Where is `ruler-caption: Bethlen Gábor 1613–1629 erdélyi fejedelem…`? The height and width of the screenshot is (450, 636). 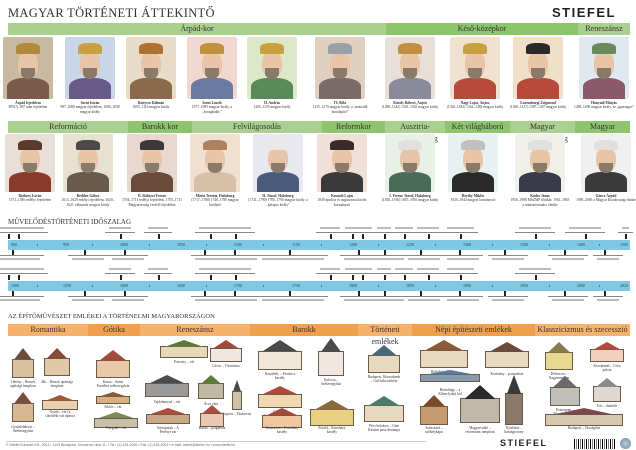
ruler-caption: Bethlen Gábor 1613–1629 erdélyi fejedelem… is located at coordinates (88, 200).